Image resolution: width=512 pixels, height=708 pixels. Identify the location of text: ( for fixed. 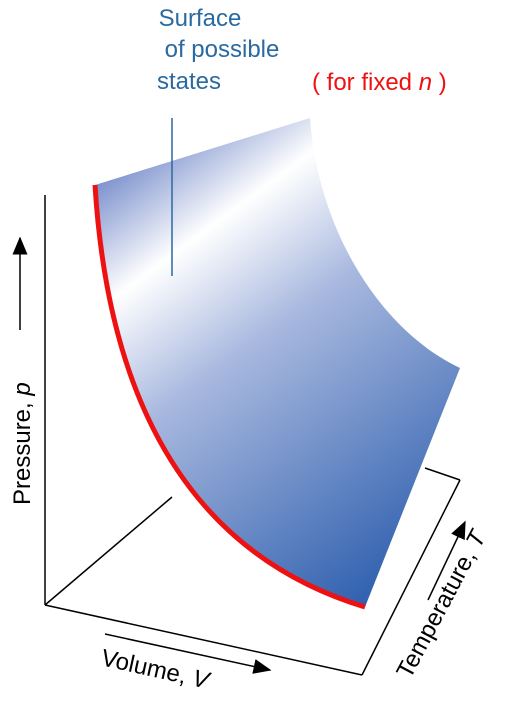
(365, 82).